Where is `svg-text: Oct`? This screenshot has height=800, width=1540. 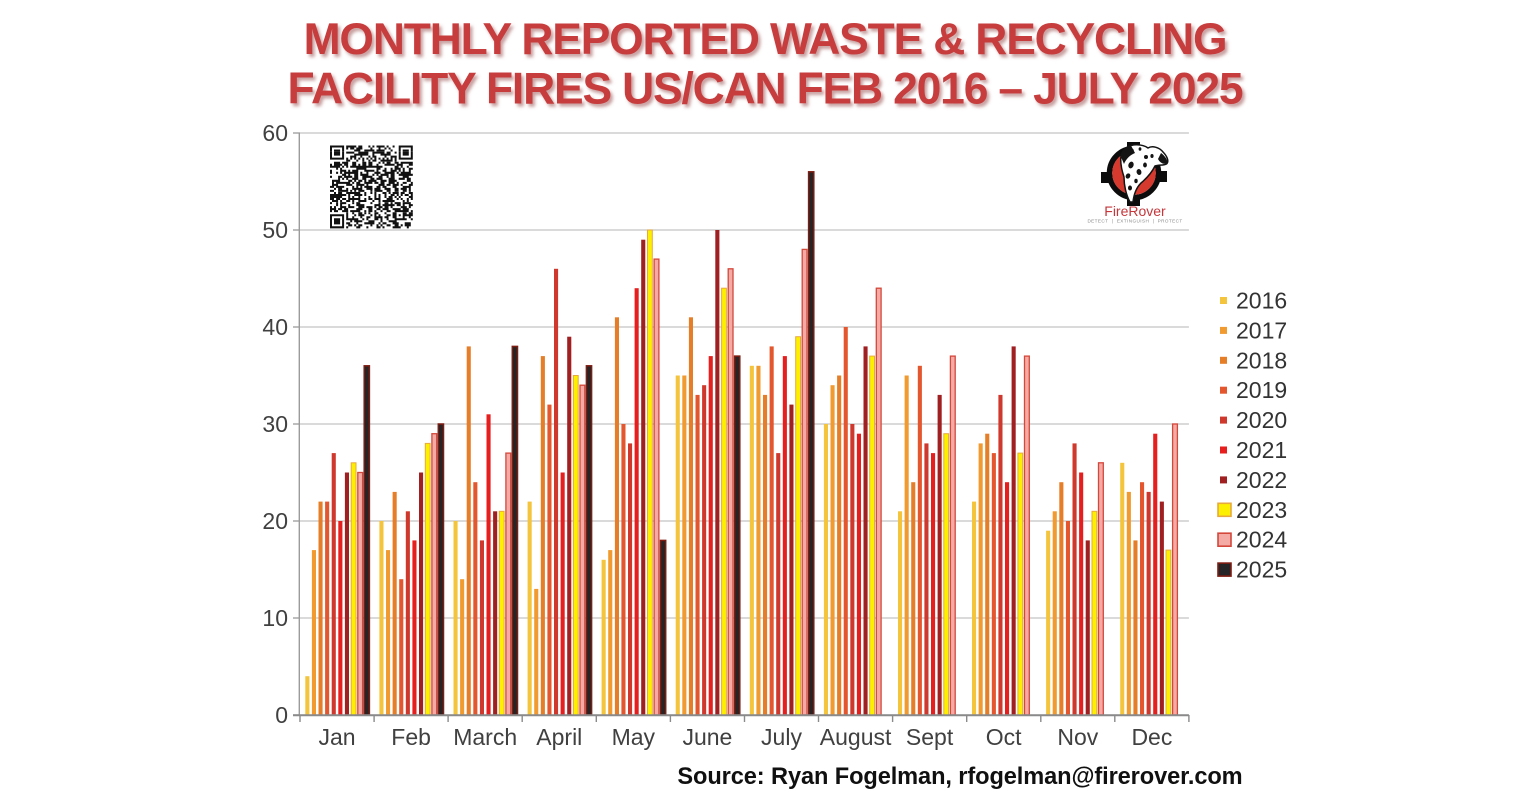
svg-text: Oct is located at coordinates (1004, 737).